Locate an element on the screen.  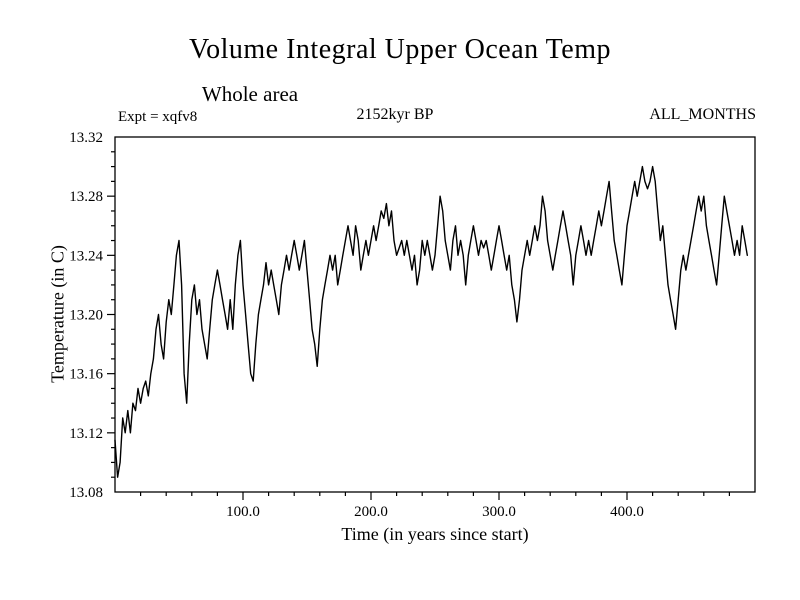
x-axis-ticks: 100.0 200.0 300.0 400.0 is located at coordinates (435, 506).